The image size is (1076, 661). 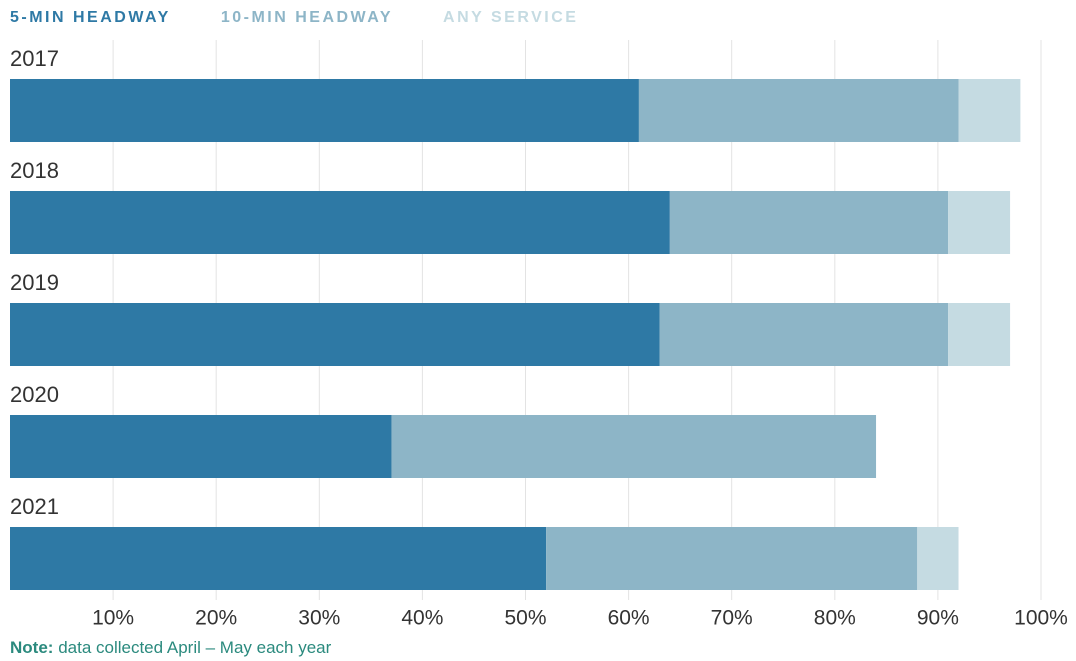 What do you see at coordinates (1041, 618) in the screenshot?
I see `x-tick-label: 100%` at bounding box center [1041, 618].